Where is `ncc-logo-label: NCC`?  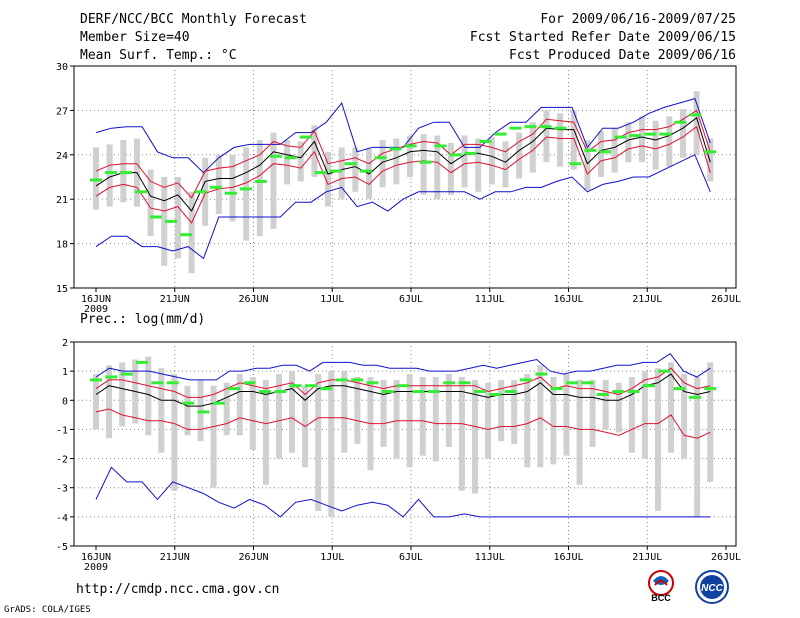
ncc-logo-label: NCC is located at coordinates (712, 588).